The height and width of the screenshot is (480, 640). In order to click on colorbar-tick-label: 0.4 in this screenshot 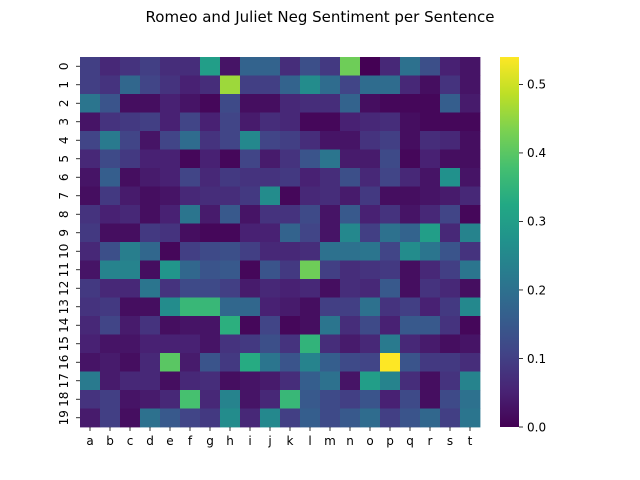, I will do `click(536, 153)`.